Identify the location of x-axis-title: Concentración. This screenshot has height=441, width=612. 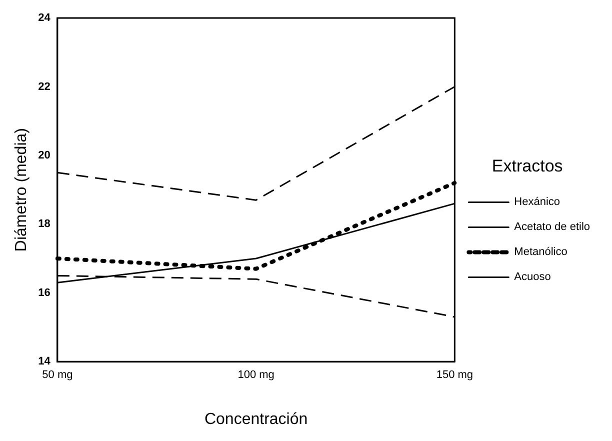
(256, 419).